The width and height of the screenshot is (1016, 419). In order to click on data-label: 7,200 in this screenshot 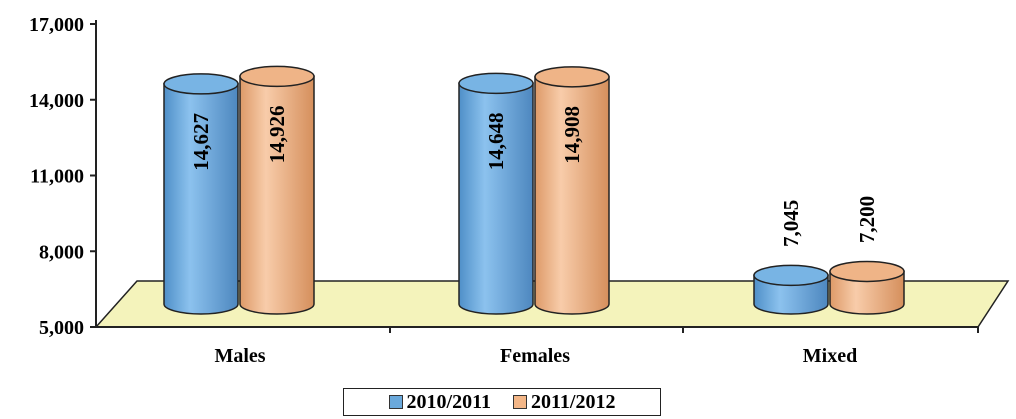, I will do `click(867, 219)`.